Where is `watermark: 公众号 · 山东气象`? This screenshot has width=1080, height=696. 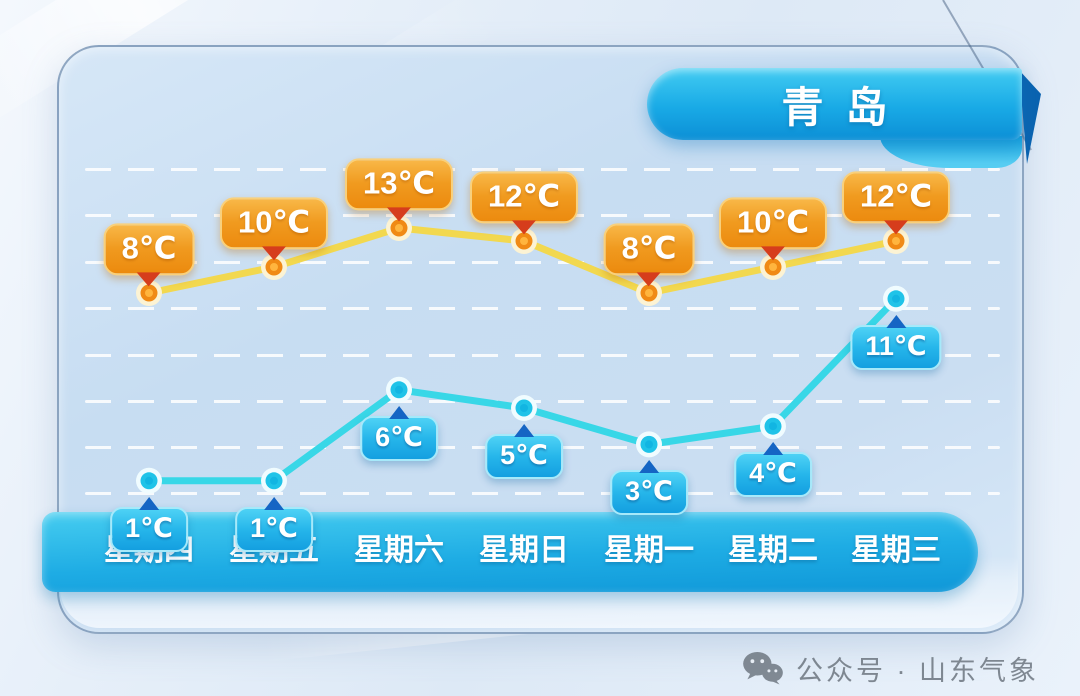
watermark: 公众号 · 山东气象 is located at coordinates (890, 668).